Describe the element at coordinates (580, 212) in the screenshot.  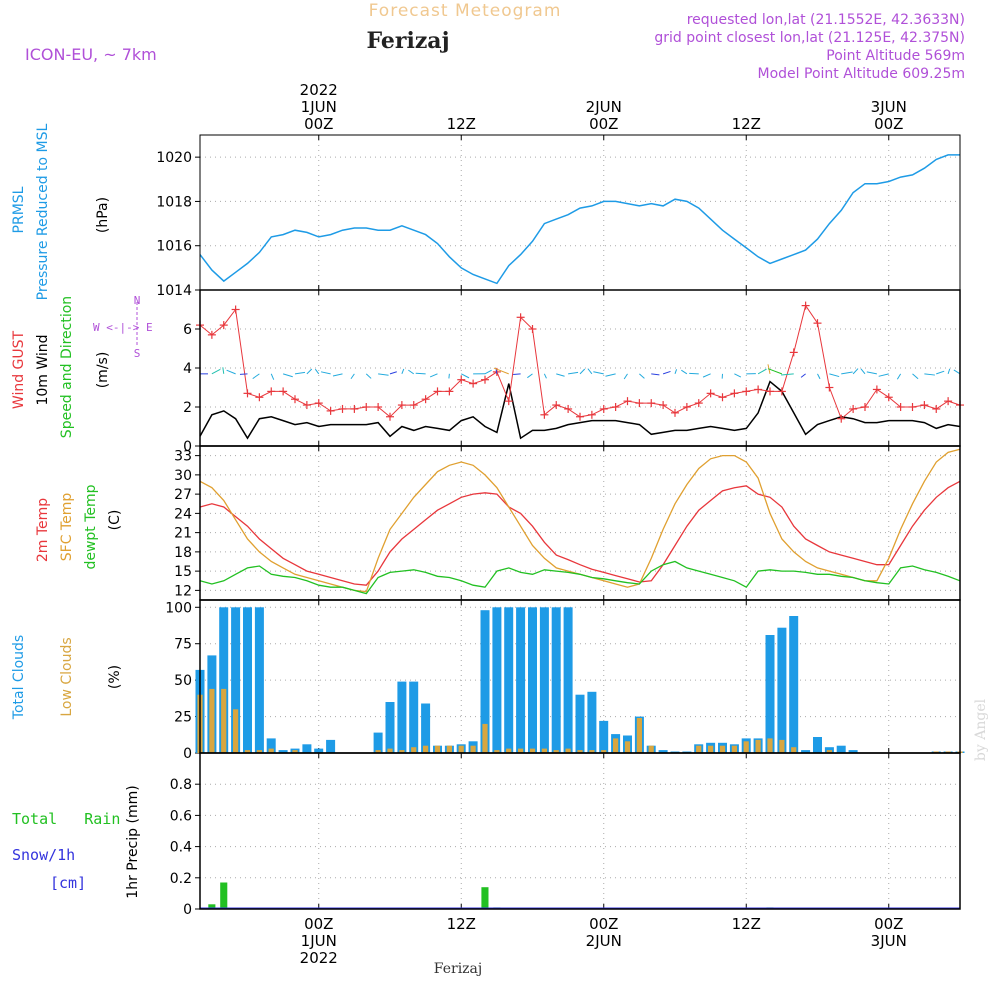
I see `pressure-frame` at that location.